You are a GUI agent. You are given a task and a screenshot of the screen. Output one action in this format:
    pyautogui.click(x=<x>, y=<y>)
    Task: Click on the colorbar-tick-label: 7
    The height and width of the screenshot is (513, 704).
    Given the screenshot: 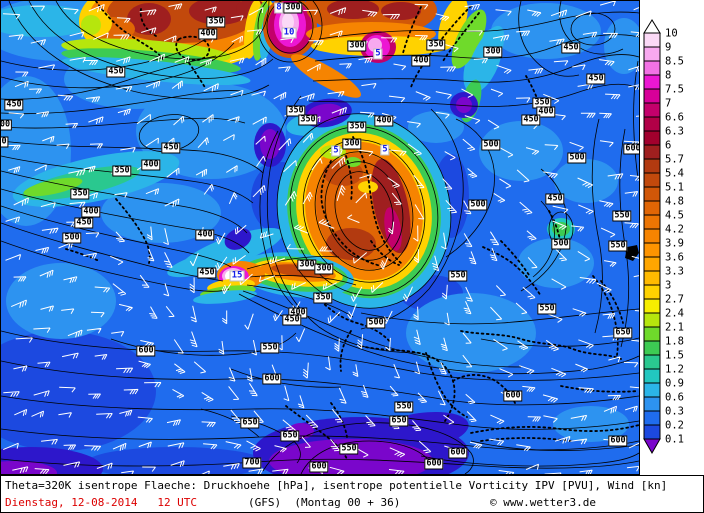 What is the action you would take?
    pyautogui.click(x=668, y=104)
    